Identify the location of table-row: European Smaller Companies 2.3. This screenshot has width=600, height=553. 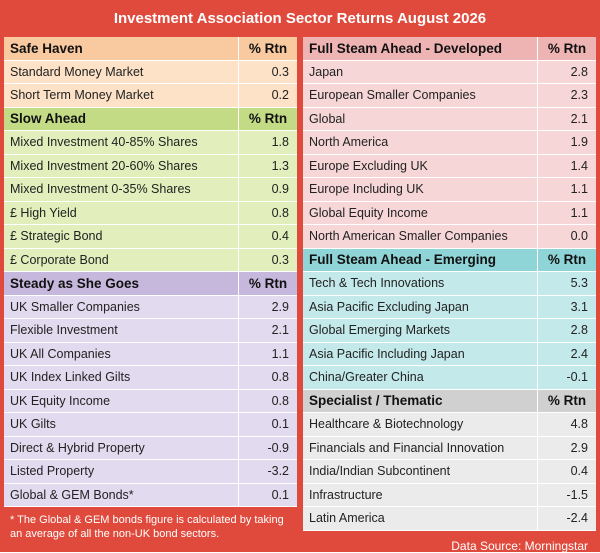
(449, 96).